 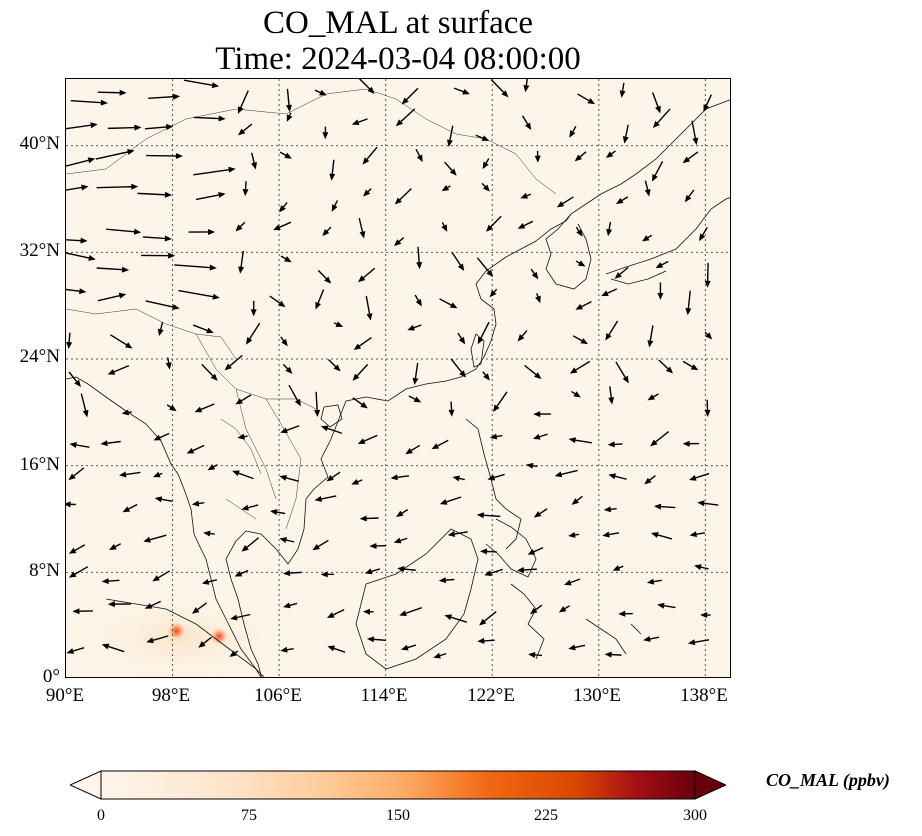 What do you see at coordinates (511, 548) in the screenshot?
I see `coastline-philippines-mindanao` at bounding box center [511, 548].